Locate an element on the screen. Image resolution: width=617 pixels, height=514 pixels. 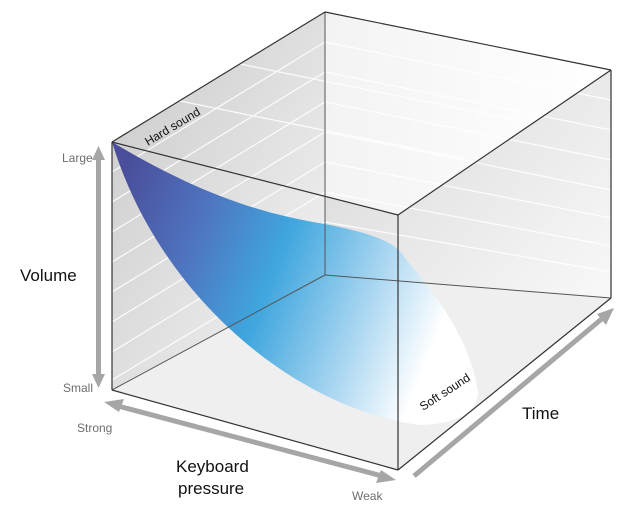
pressure-start-label: Strong is located at coordinates (94, 428).